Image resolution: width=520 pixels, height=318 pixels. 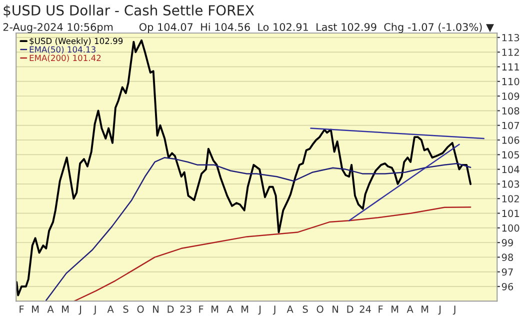 I want to click on y-tick-label: 103, so click(x=511, y=184).